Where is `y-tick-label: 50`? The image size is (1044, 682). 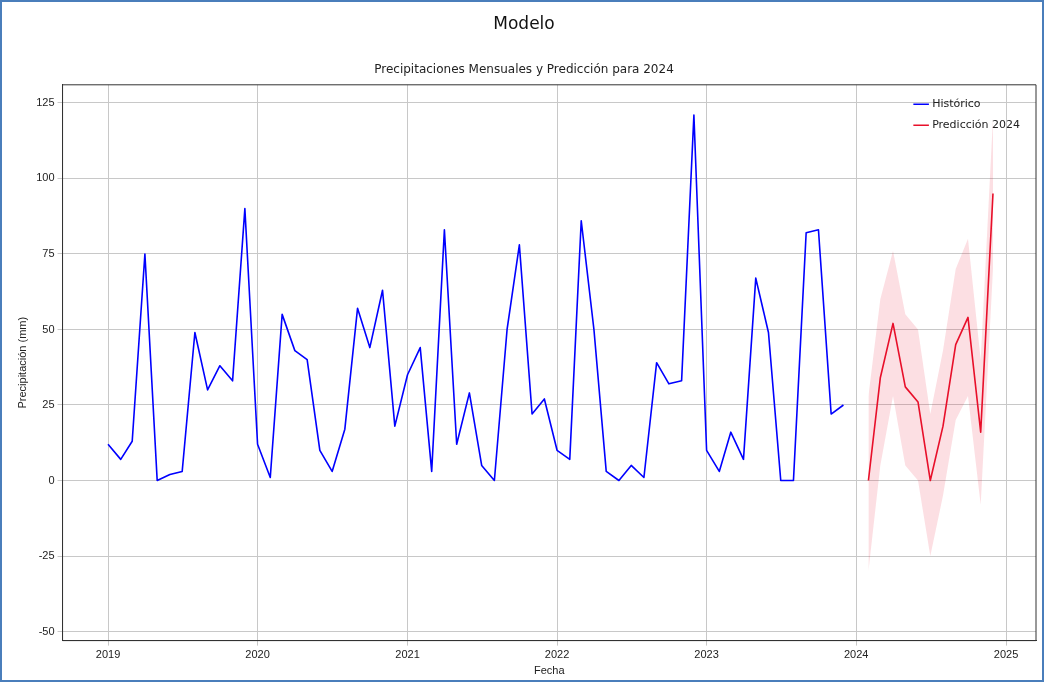 y-tick-label: 50 is located at coordinates (48, 328).